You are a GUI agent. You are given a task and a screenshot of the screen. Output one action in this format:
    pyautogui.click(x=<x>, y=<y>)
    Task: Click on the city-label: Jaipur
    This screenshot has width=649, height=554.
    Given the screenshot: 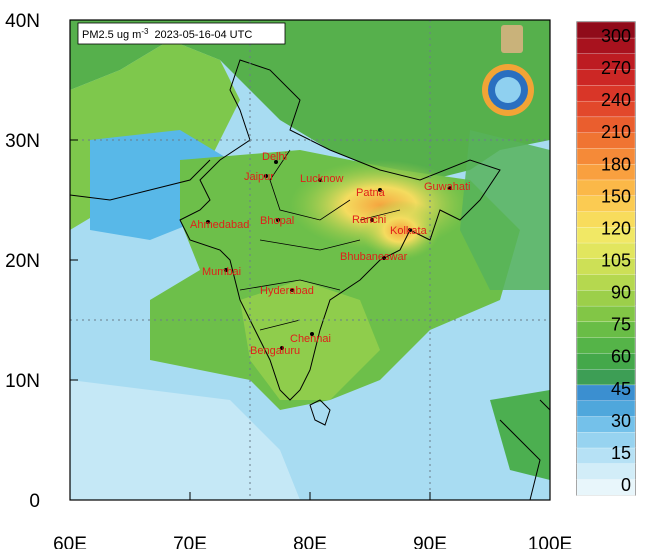 What is the action you would take?
    pyautogui.click(x=259, y=177)
    